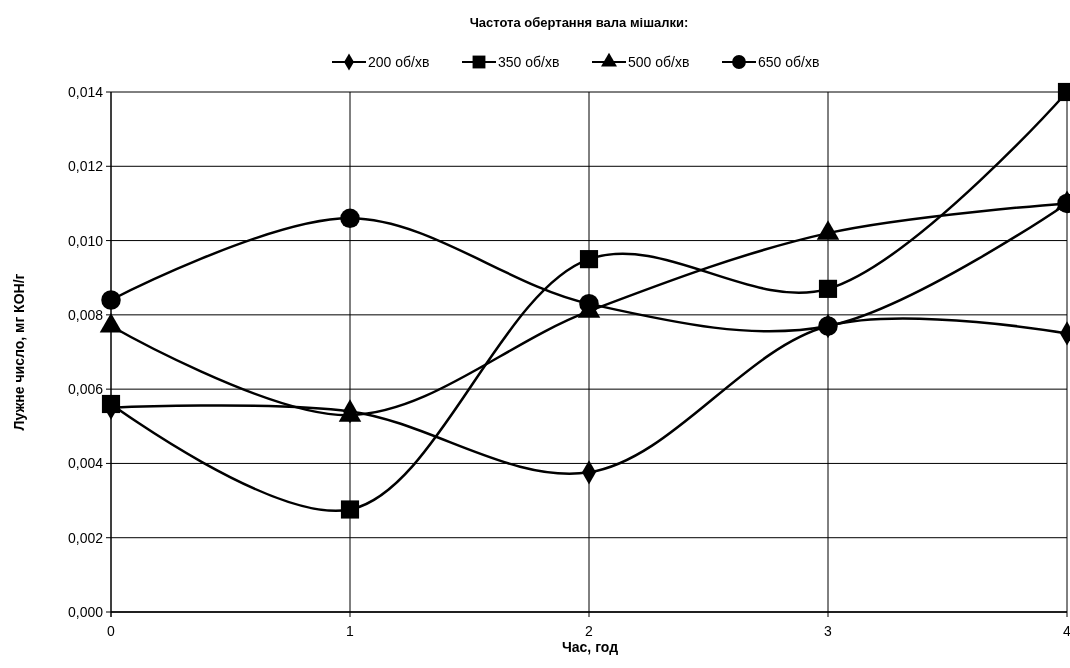 Image resolution: width=1070 pixels, height=668 pixels. I want to click on x-tick-label: 1, so click(350, 631).